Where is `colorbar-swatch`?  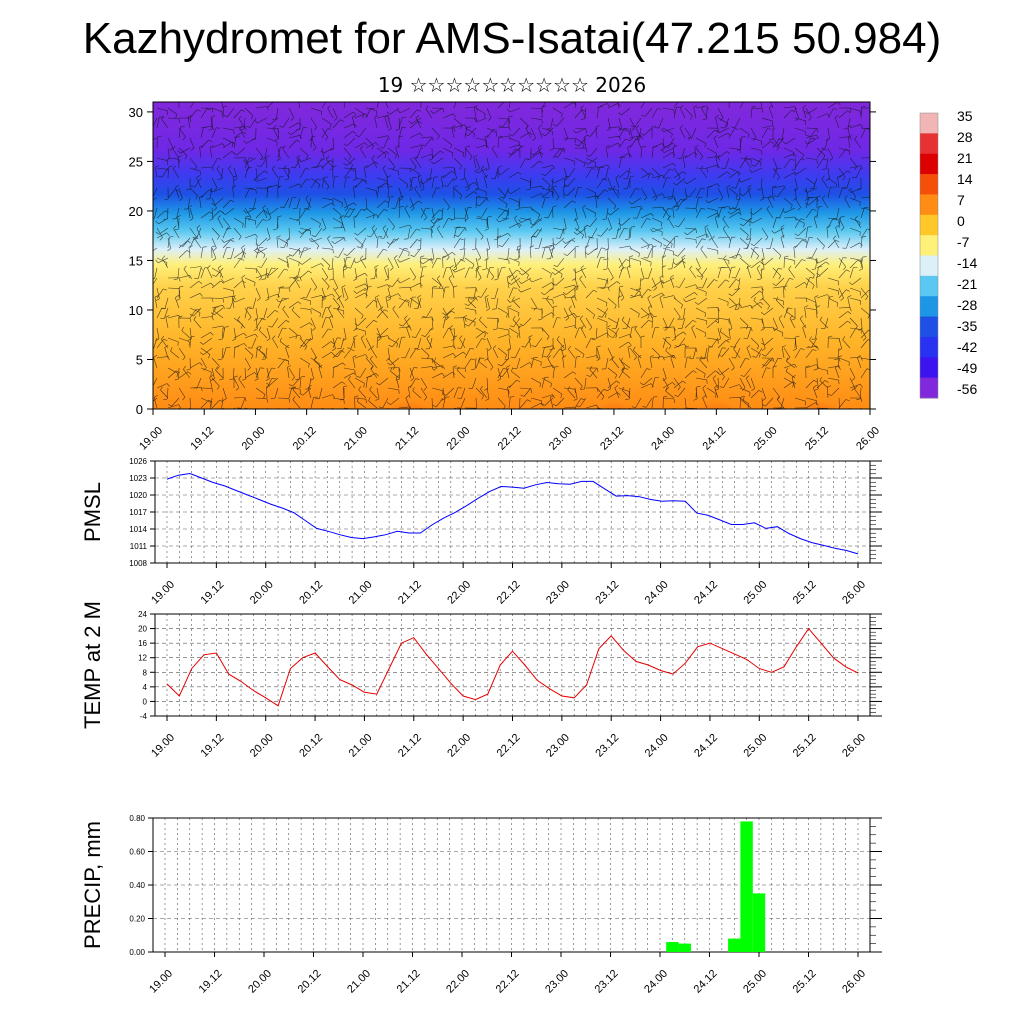
colorbar-swatch is located at coordinates (929, 225).